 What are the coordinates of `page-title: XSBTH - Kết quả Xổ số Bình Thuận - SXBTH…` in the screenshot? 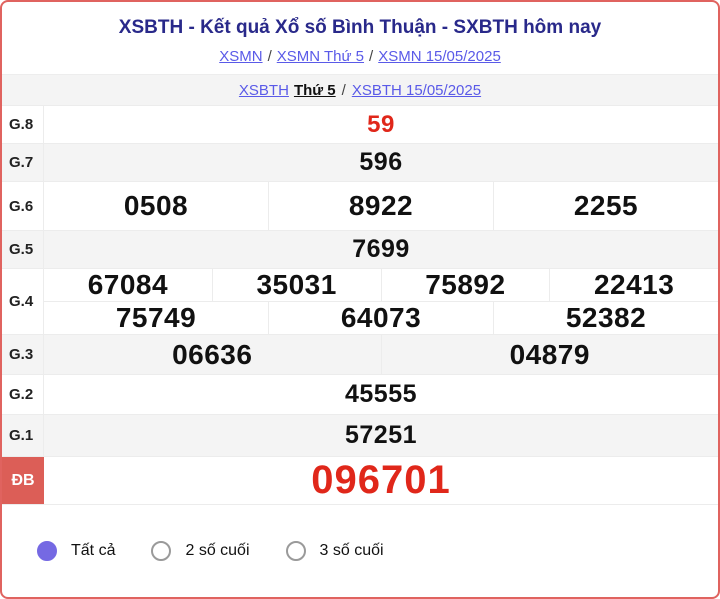 It's located at (360, 27).